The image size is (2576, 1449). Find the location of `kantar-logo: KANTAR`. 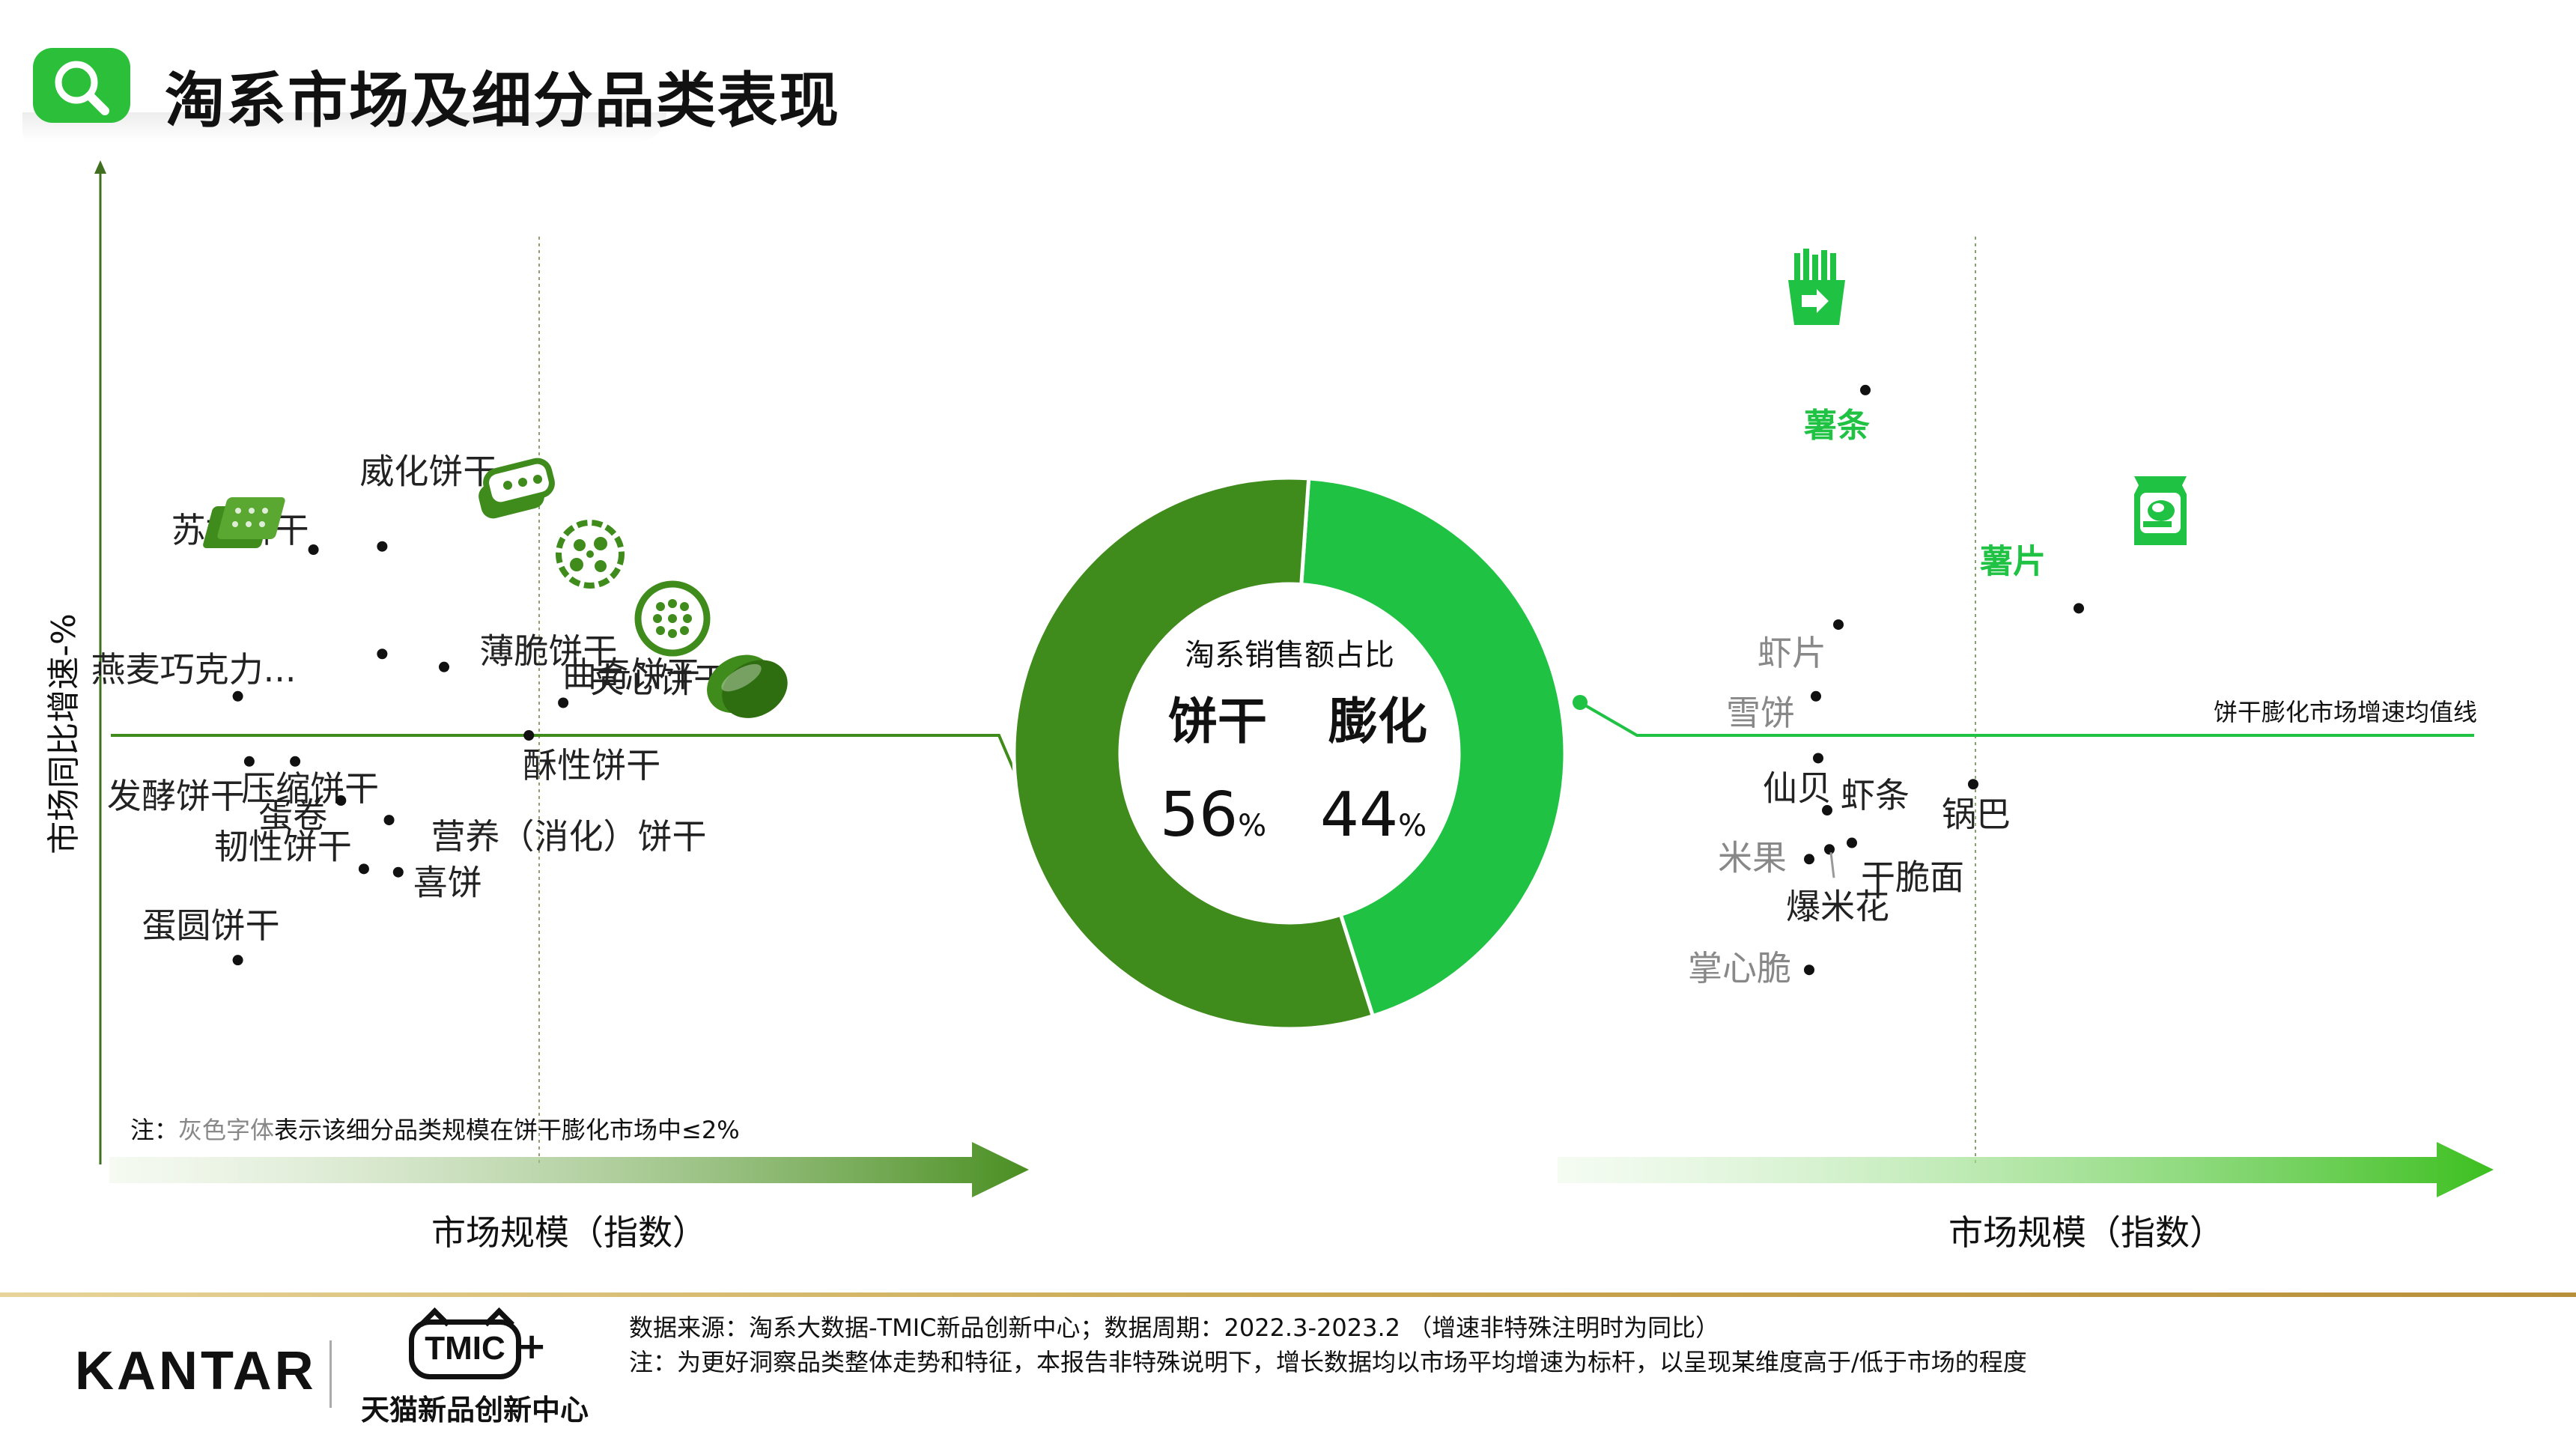

kantar-logo: KANTAR is located at coordinates (196, 1371).